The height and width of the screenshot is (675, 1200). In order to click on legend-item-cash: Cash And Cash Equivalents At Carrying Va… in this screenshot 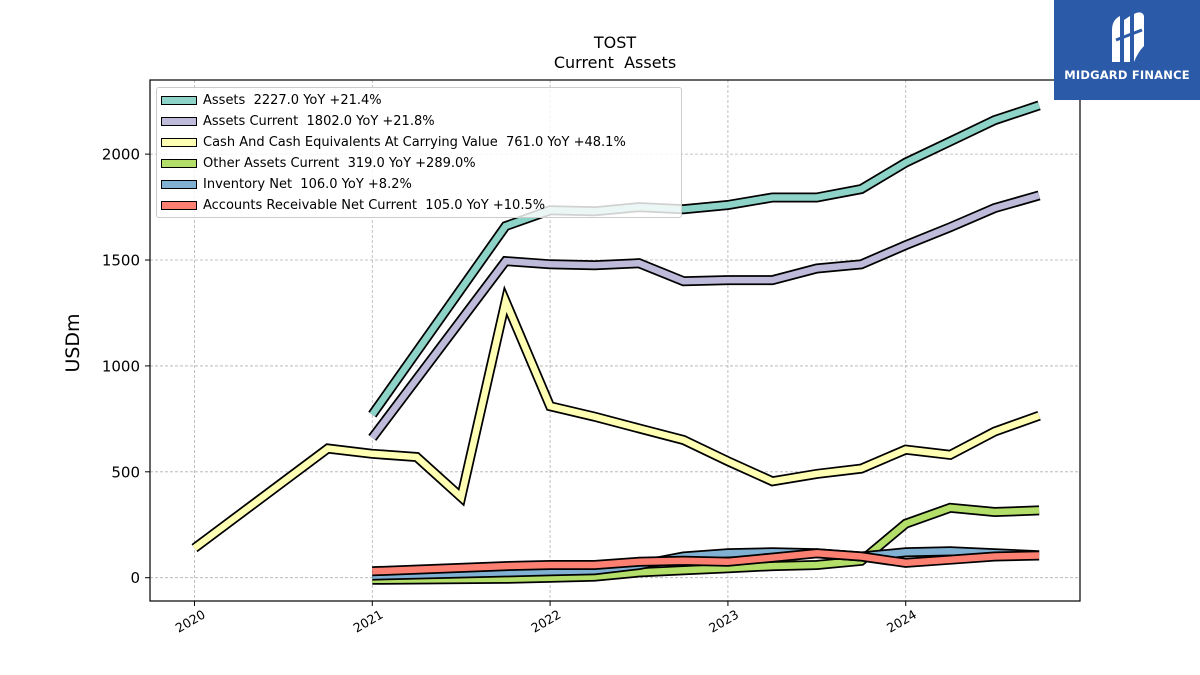, I will do `click(393, 142)`.